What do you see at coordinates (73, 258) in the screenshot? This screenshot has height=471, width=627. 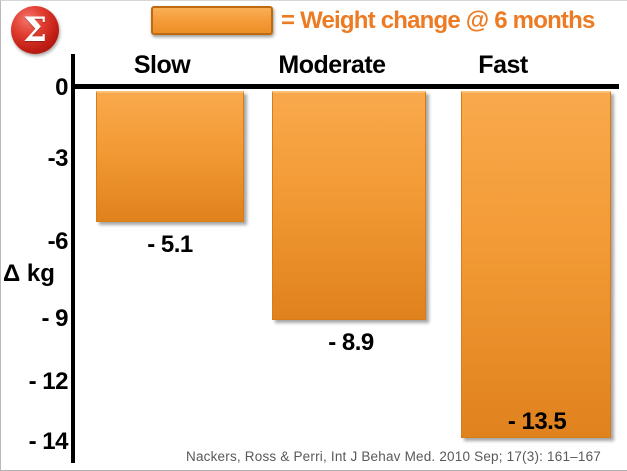 I see `y-axis-line` at bounding box center [73, 258].